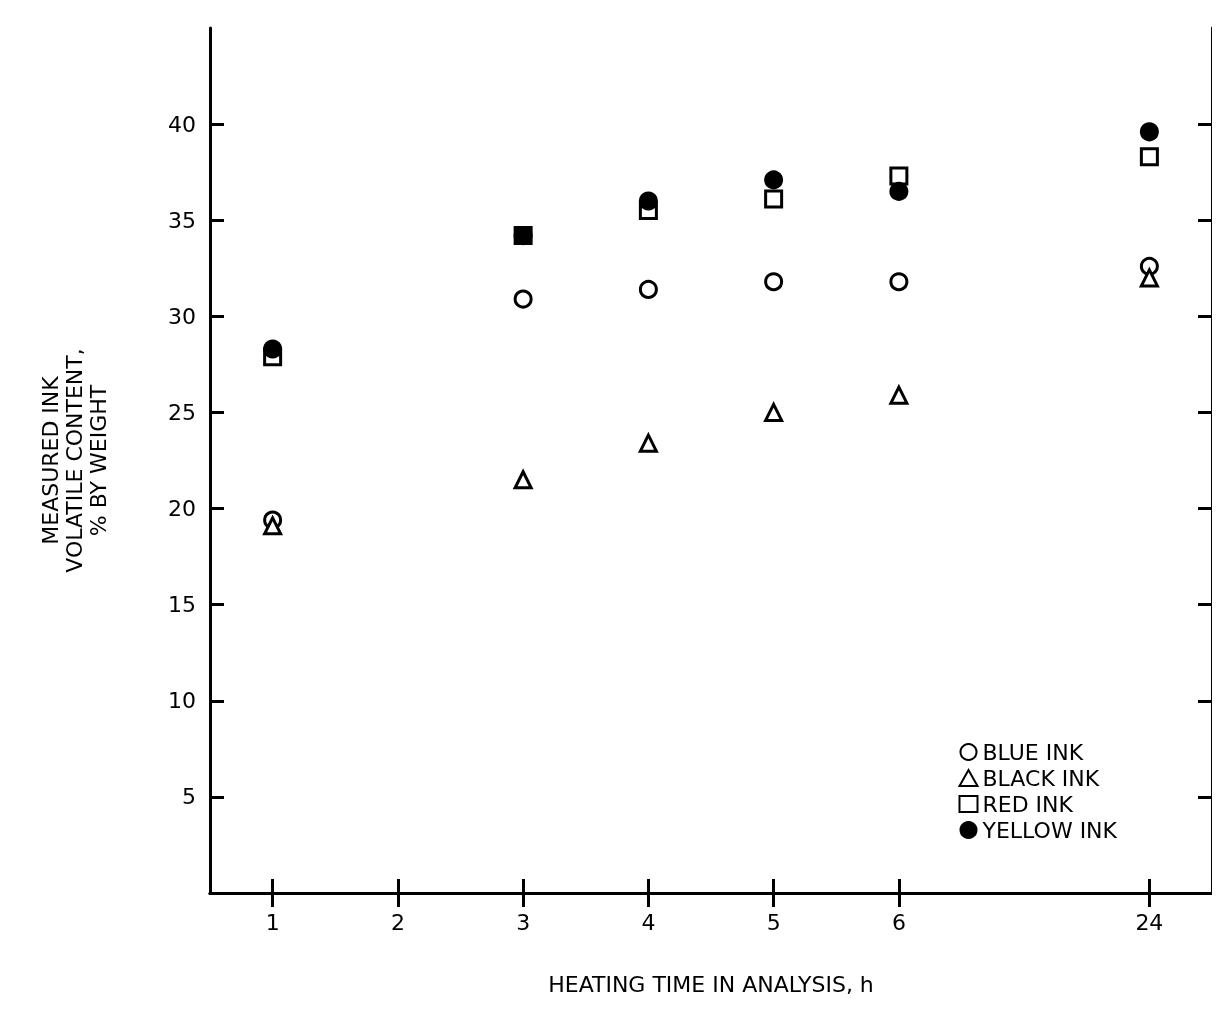 This screenshot has height=1014, width=1220. What do you see at coordinates (1028, 804) in the screenshot?
I see `legend-label: RED INK` at bounding box center [1028, 804].